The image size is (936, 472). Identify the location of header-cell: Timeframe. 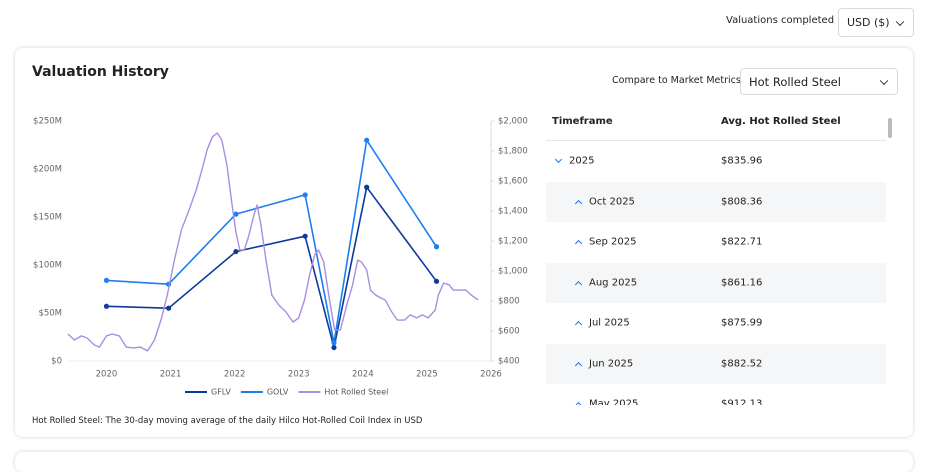
(582, 121).